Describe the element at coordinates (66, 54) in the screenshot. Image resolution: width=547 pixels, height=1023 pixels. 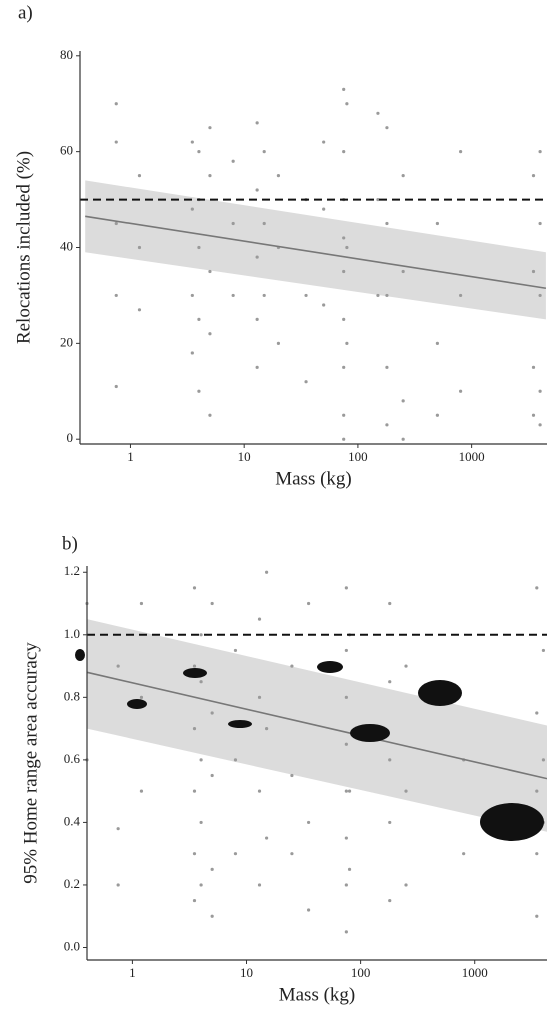
I see `y-tick-label: 80` at that location.